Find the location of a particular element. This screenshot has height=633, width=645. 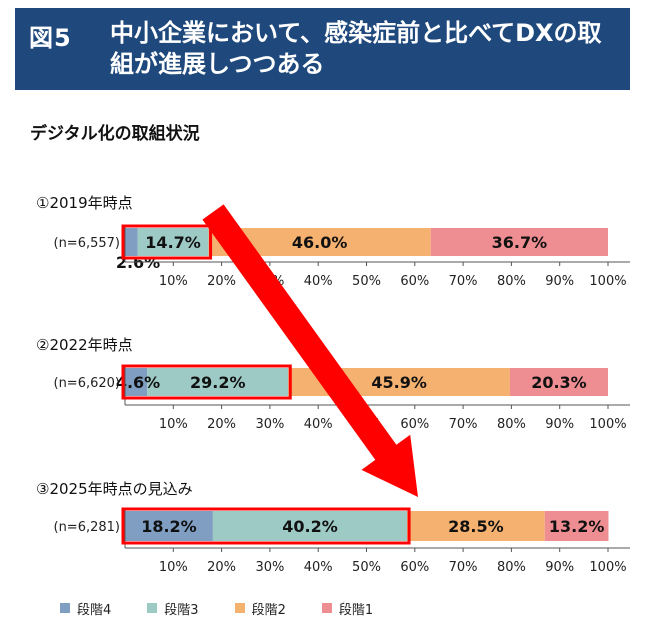

legend-item-stage1: 段階1 is located at coordinates (347, 608).